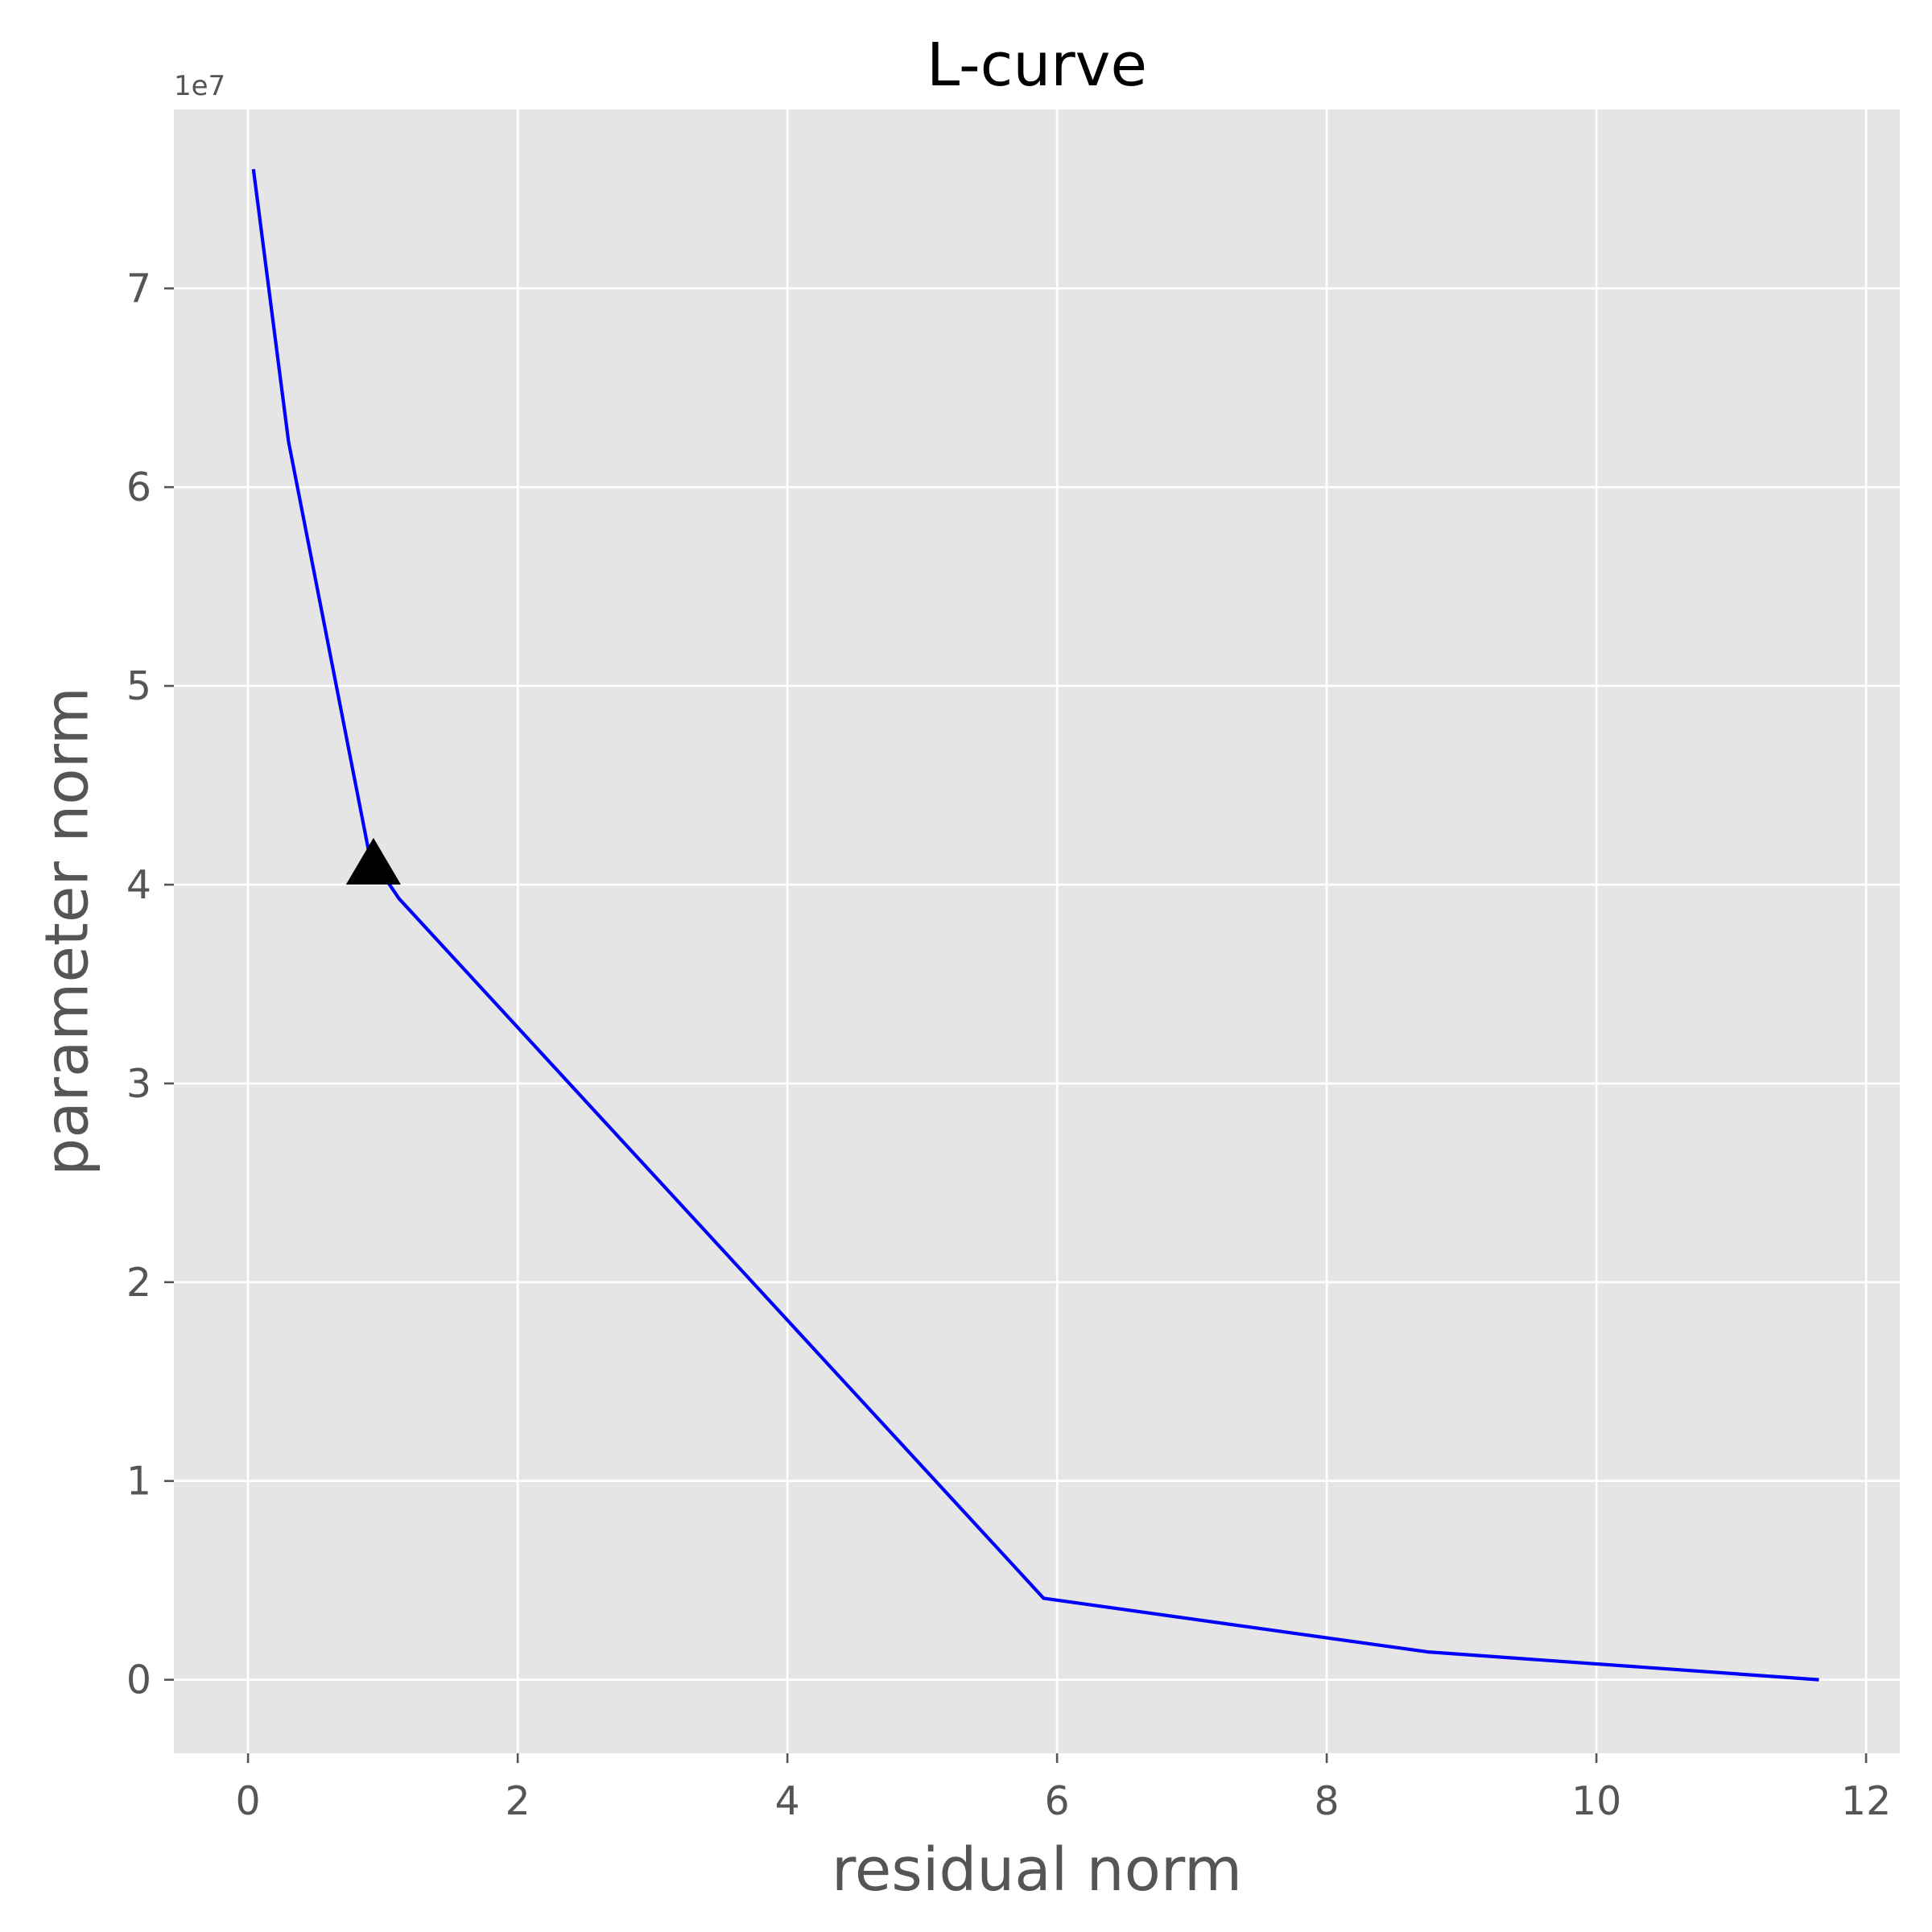 This screenshot has height=1932, width=1932. What do you see at coordinates (199, 86) in the screenshot?
I see `y-axis-offset-text: 1e7` at bounding box center [199, 86].